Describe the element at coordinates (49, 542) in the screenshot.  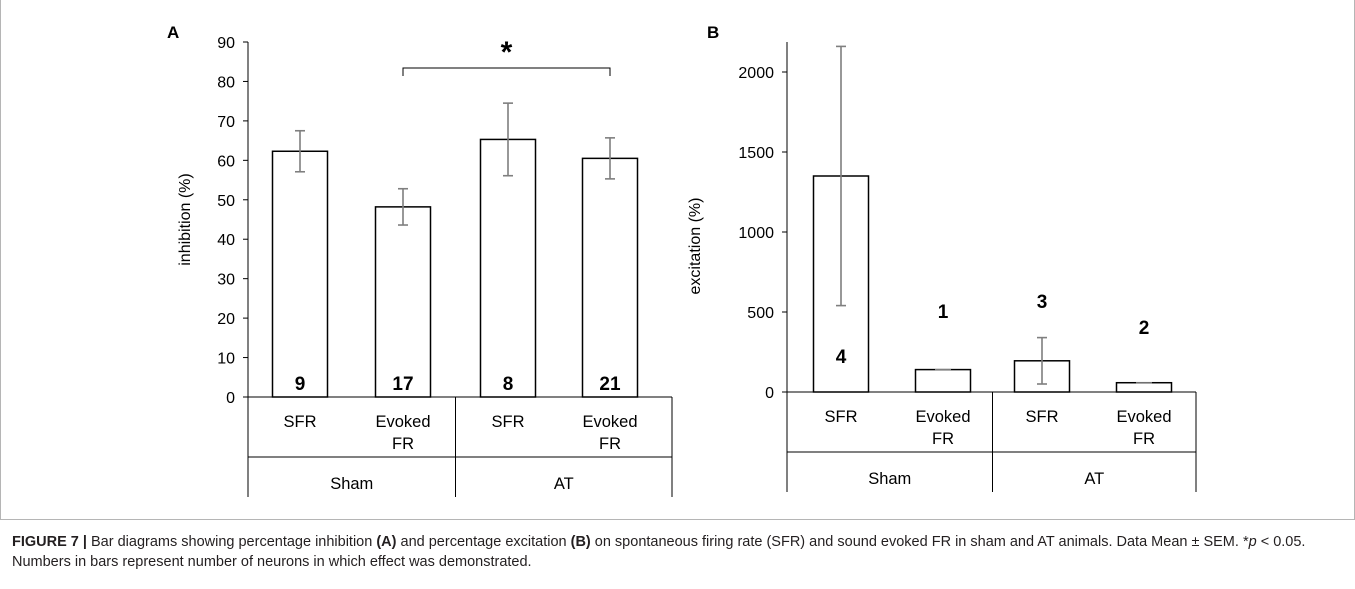
I see `caption-label: FIGURE 7 |` at that location.